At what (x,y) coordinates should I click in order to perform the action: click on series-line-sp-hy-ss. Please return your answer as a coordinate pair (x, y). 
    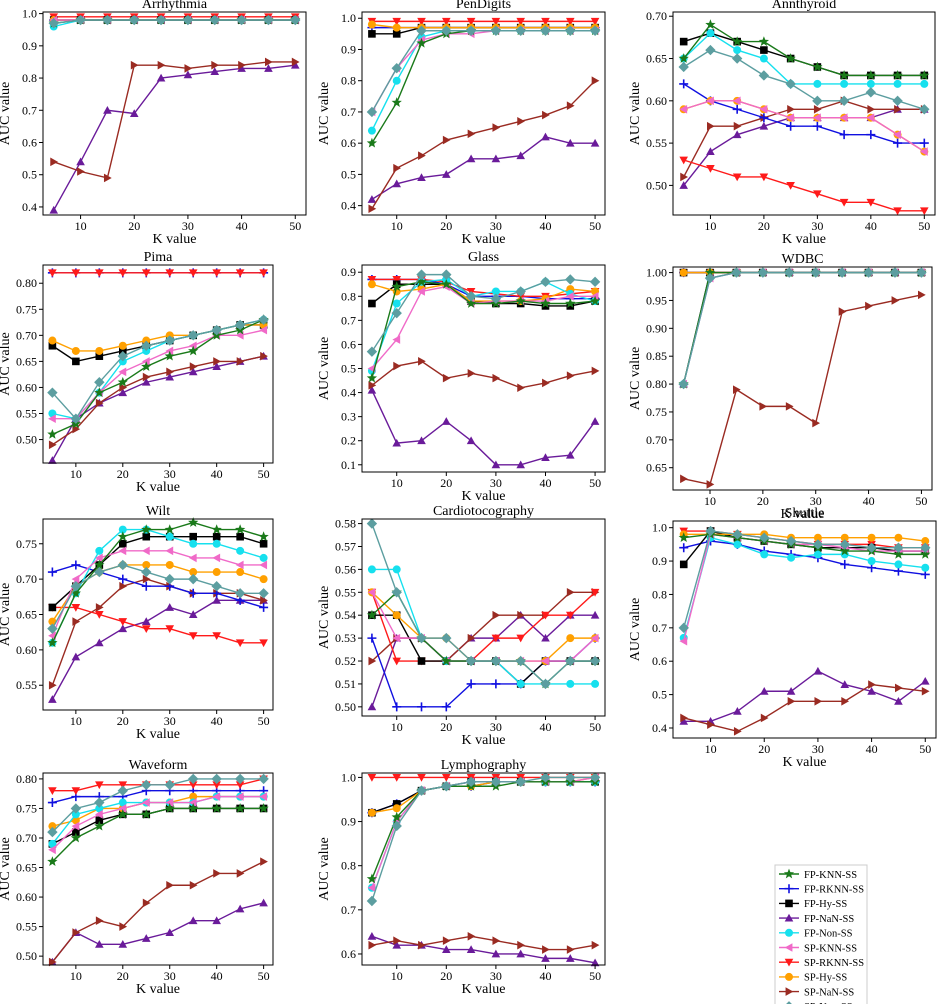
    Looking at the image, I should click on (483, 292).